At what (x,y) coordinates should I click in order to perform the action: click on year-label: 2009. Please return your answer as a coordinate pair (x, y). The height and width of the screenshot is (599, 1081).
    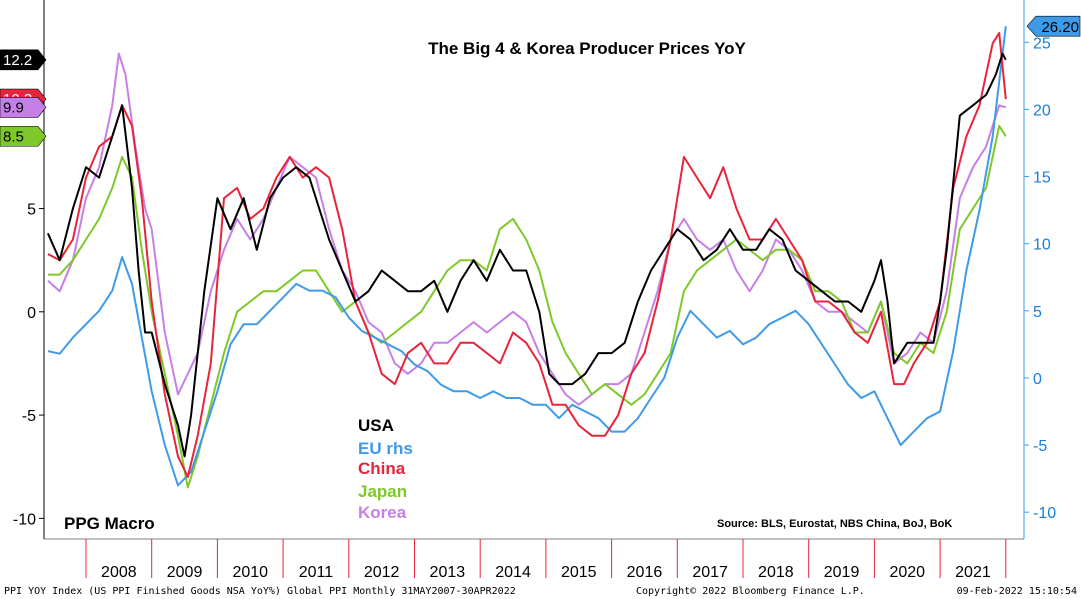
    Looking at the image, I should click on (185, 572).